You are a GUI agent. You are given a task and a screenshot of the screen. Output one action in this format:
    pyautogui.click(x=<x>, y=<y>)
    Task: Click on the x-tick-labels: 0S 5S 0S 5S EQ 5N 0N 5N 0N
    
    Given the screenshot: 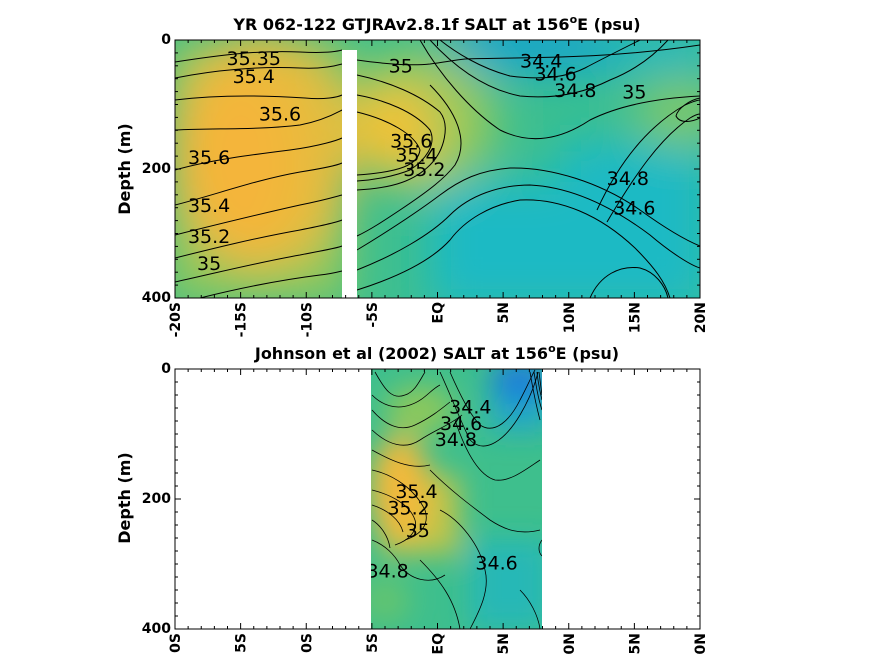 What is the action you would take?
    pyautogui.click(x=438, y=644)
    